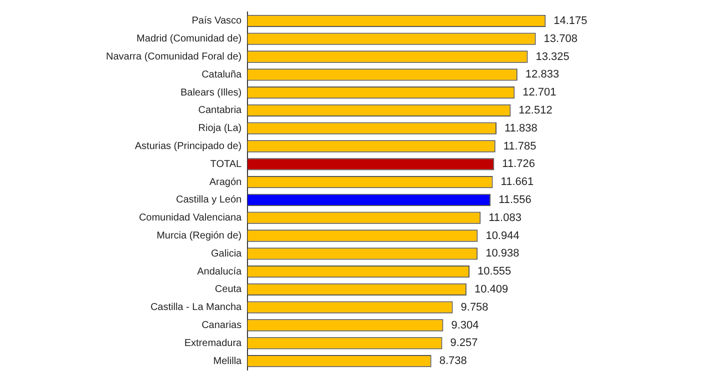  What do you see at coordinates (174, 57) in the screenshot?
I see `y-tick-label: Navarra (Comunidad Foral de)` at bounding box center [174, 57].